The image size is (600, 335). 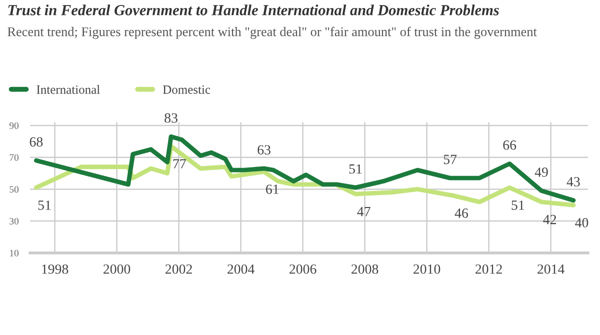 What do you see at coordinates (36, 142) in the screenshot?
I see `annotation: 68` at bounding box center [36, 142].